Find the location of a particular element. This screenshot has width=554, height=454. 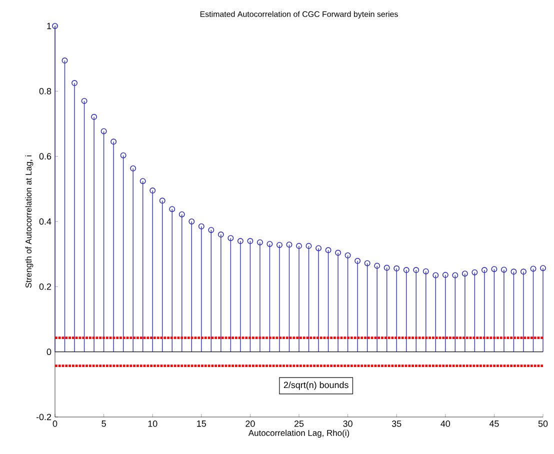

x-tick-label: 5 is located at coordinates (104, 423).